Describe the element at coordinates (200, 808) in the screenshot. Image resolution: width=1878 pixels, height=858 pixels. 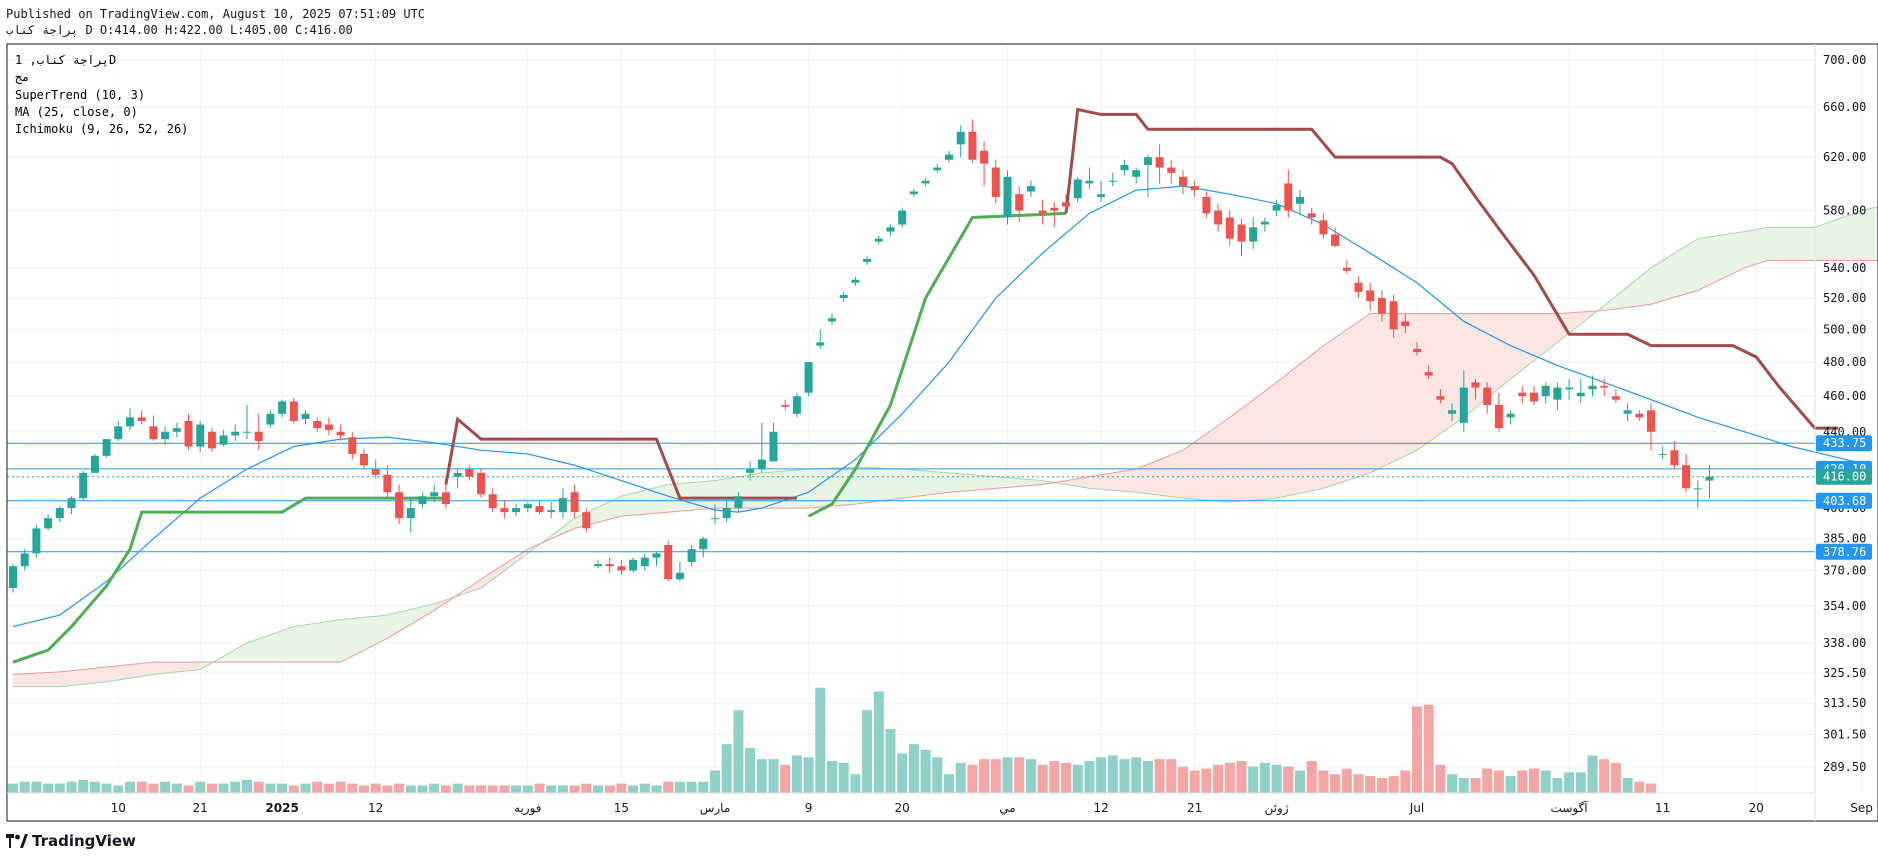
I see `time-tick: 21` at that location.